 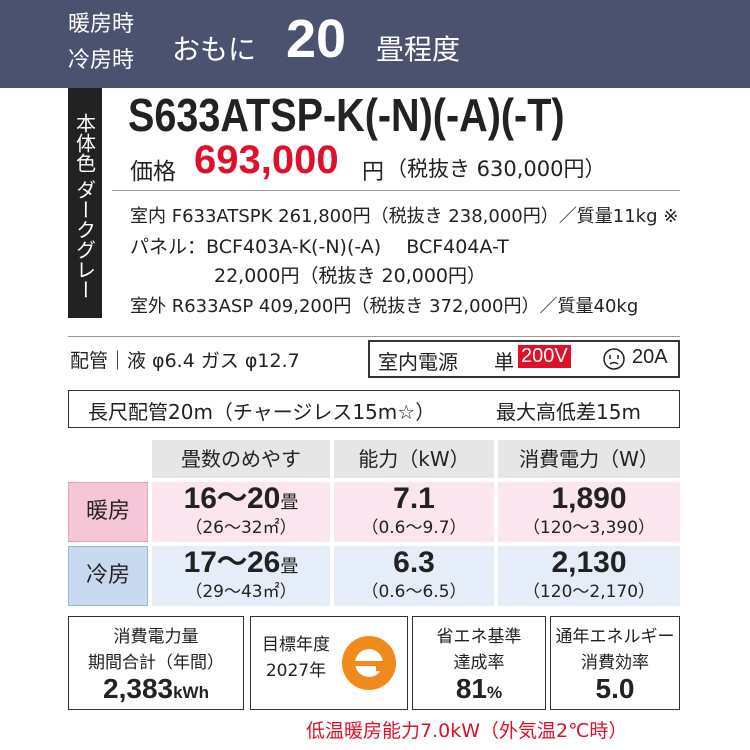 I want to click on power-current: 20A, so click(x=650, y=357).